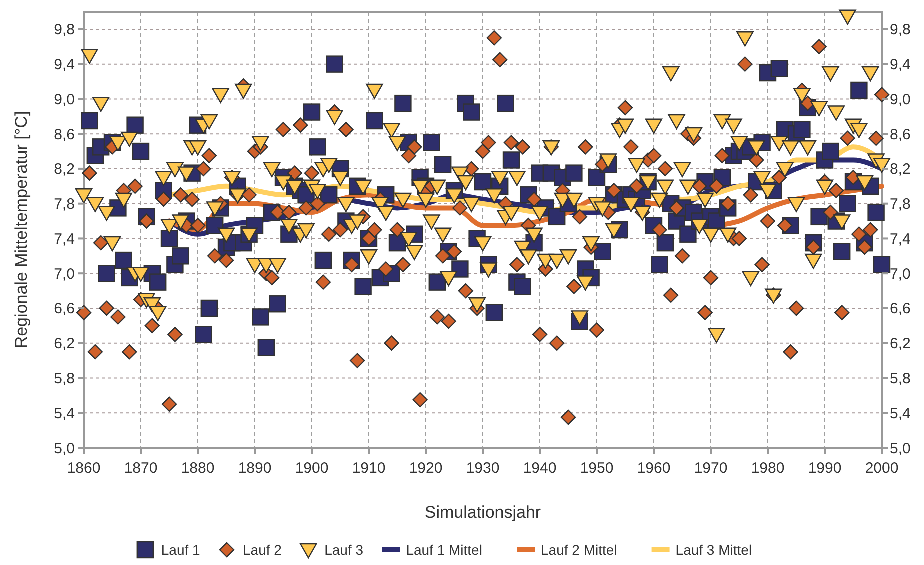 The height and width of the screenshot is (565, 924). What do you see at coordinates (21, 230) in the screenshot?
I see `y-axis-title: Regionale Mitteltemperatur [°C]` at bounding box center [21, 230].